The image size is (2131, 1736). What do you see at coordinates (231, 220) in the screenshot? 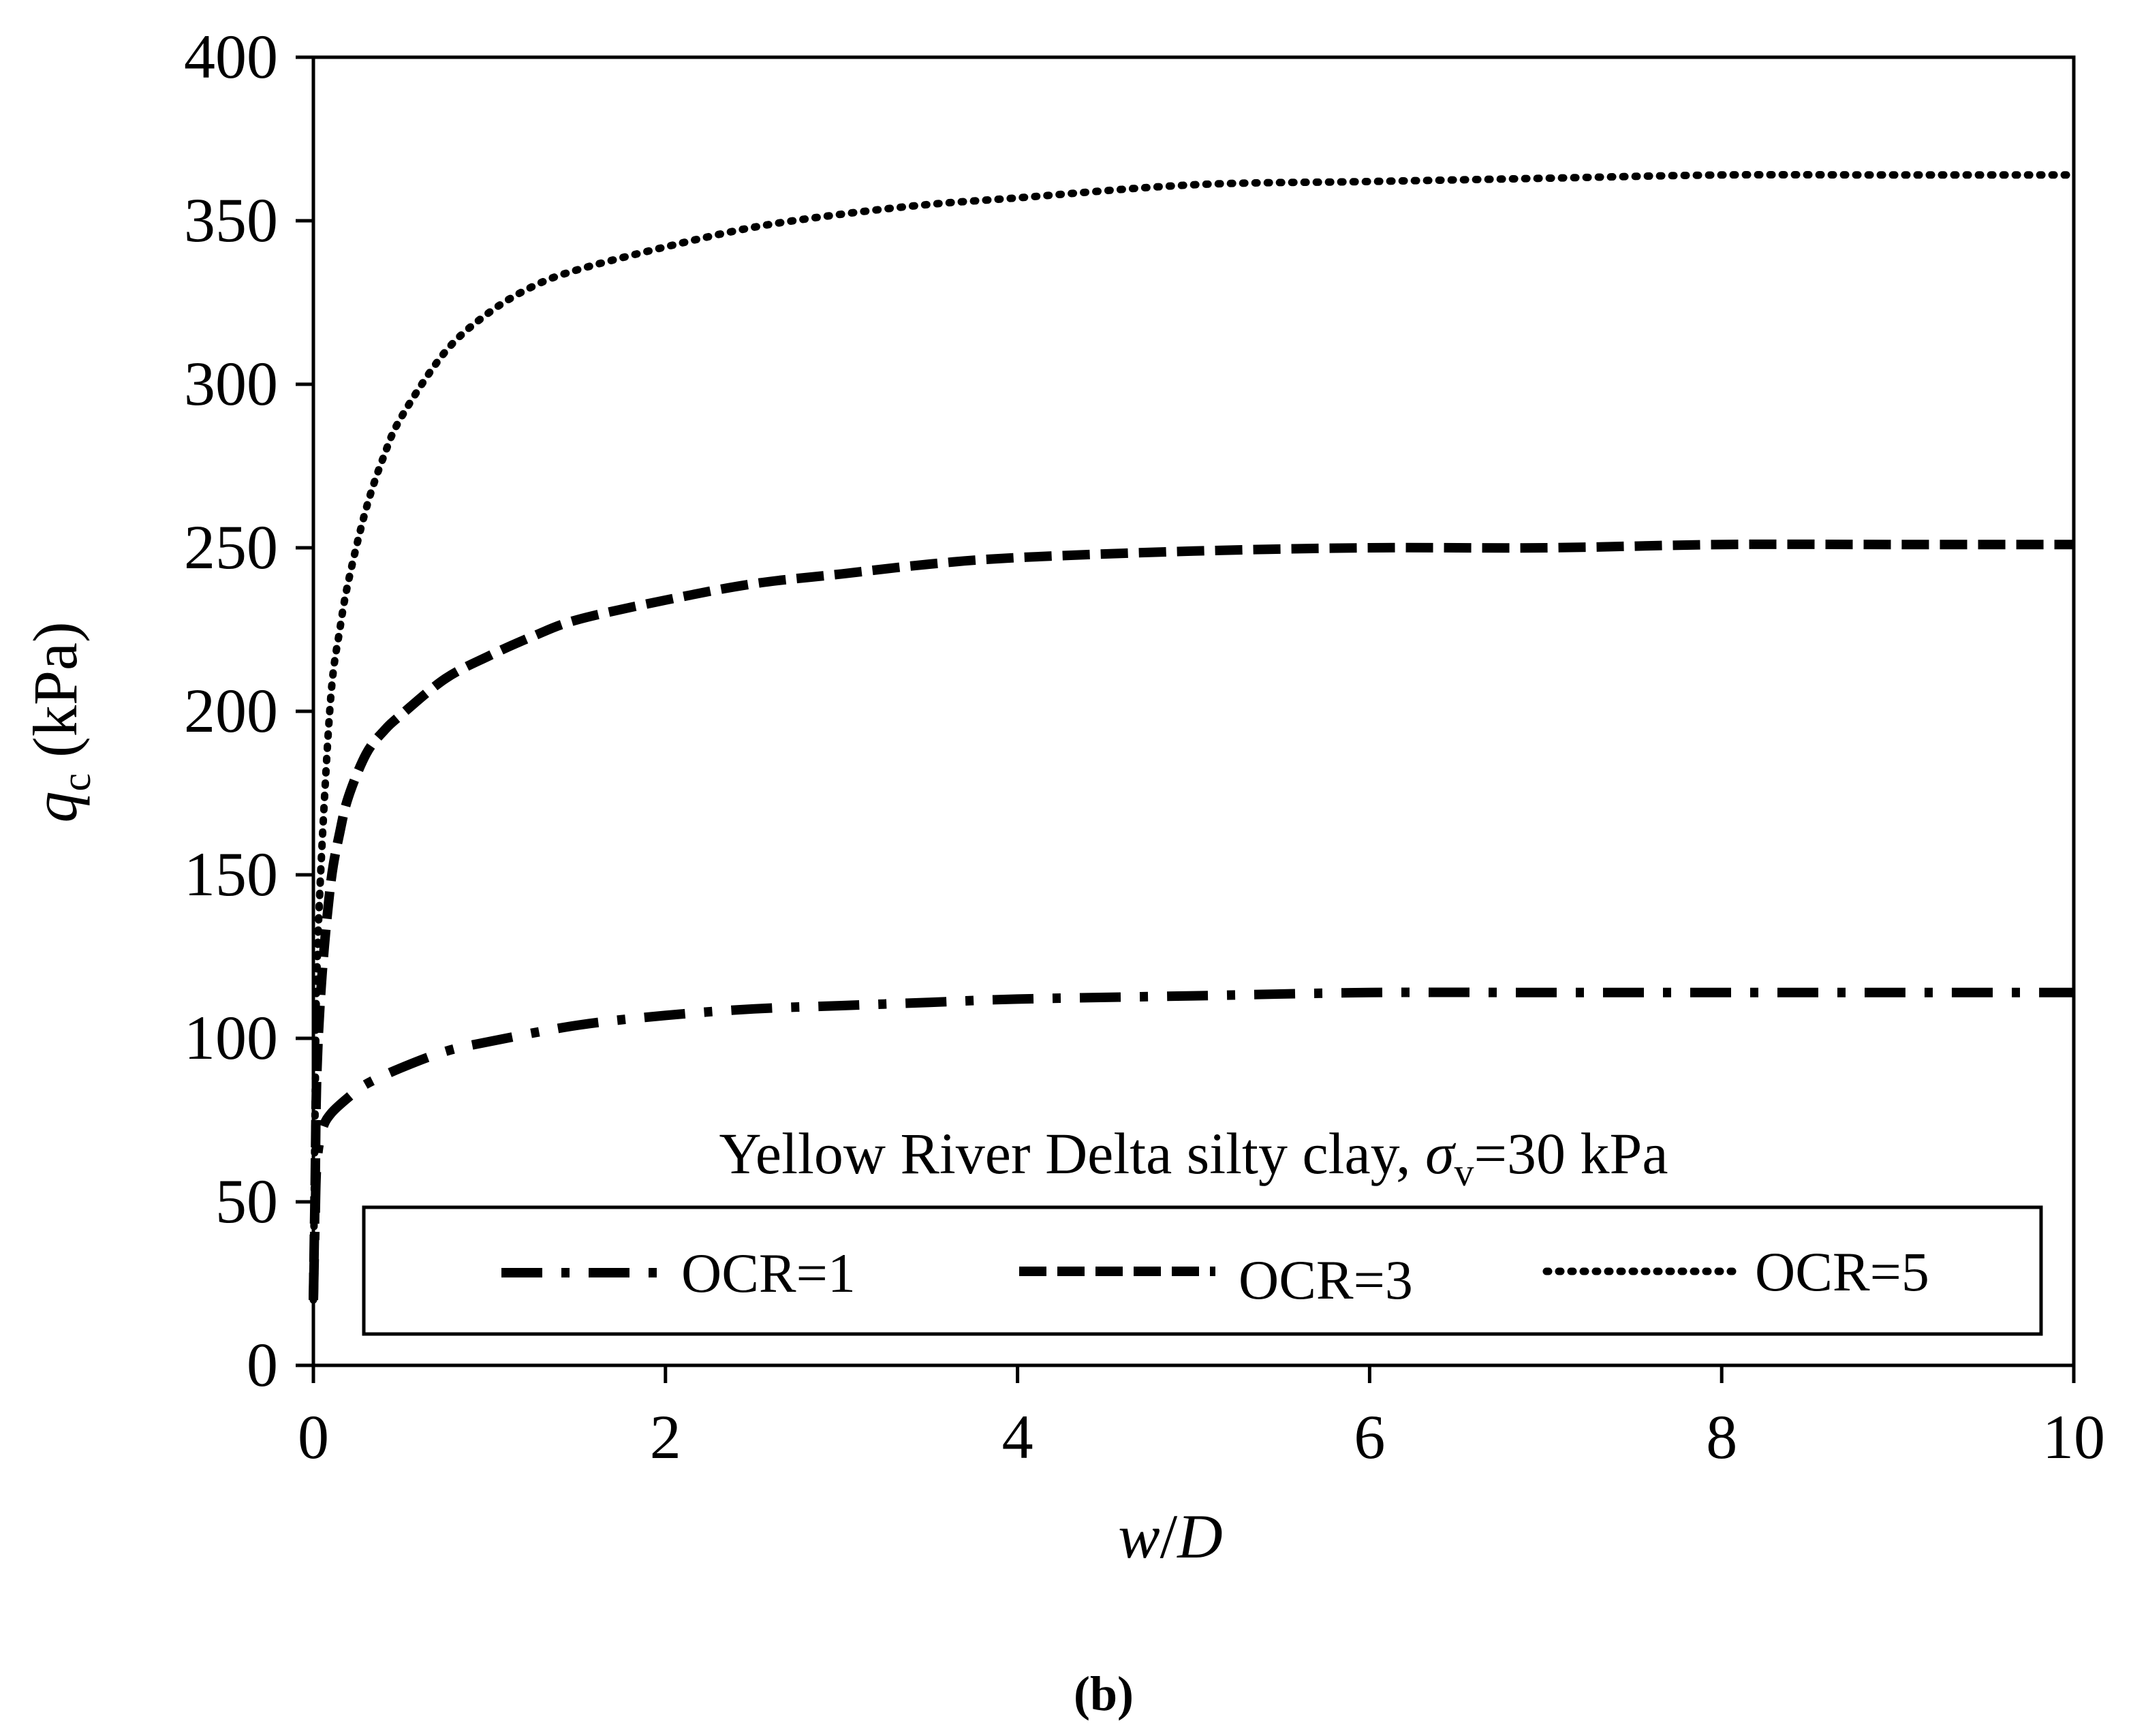
I see `y-tick-label-350: 350` at bounding box center [231, 220].